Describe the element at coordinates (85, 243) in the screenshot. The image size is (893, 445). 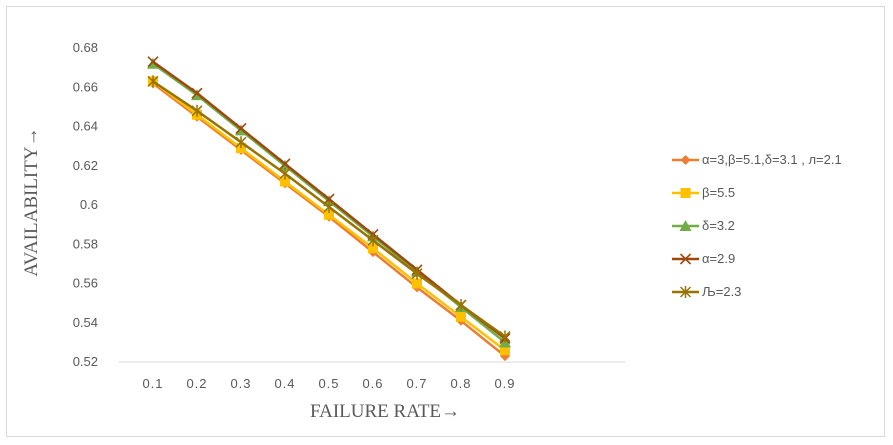
I see `y-tick-label: 0.58` at that location.